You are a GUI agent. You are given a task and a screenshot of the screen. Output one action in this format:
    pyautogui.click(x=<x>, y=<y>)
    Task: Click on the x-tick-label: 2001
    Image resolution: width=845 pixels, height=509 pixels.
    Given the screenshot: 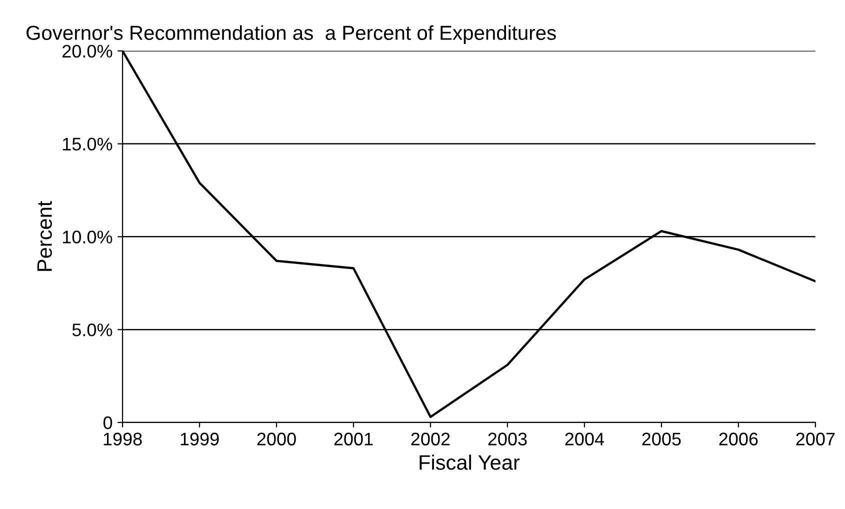 What is the action you would take?
    pyautogui.click(x=353, y=439)
    